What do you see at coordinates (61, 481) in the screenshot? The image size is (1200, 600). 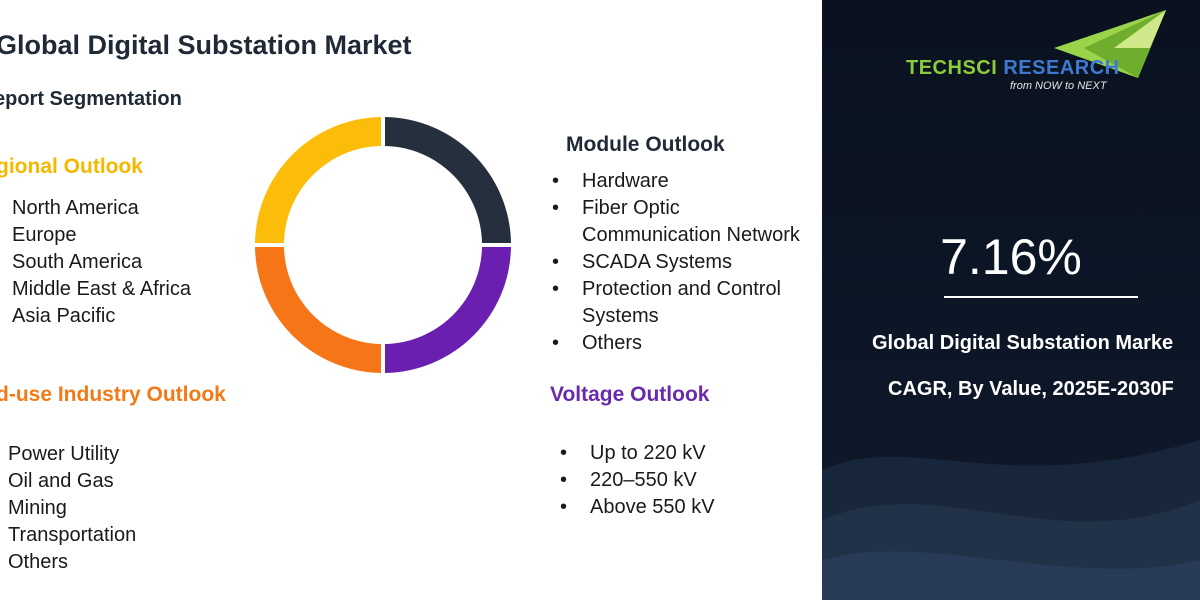 I see `list-item: Oil and Gas` at bounding box center [61, 481].